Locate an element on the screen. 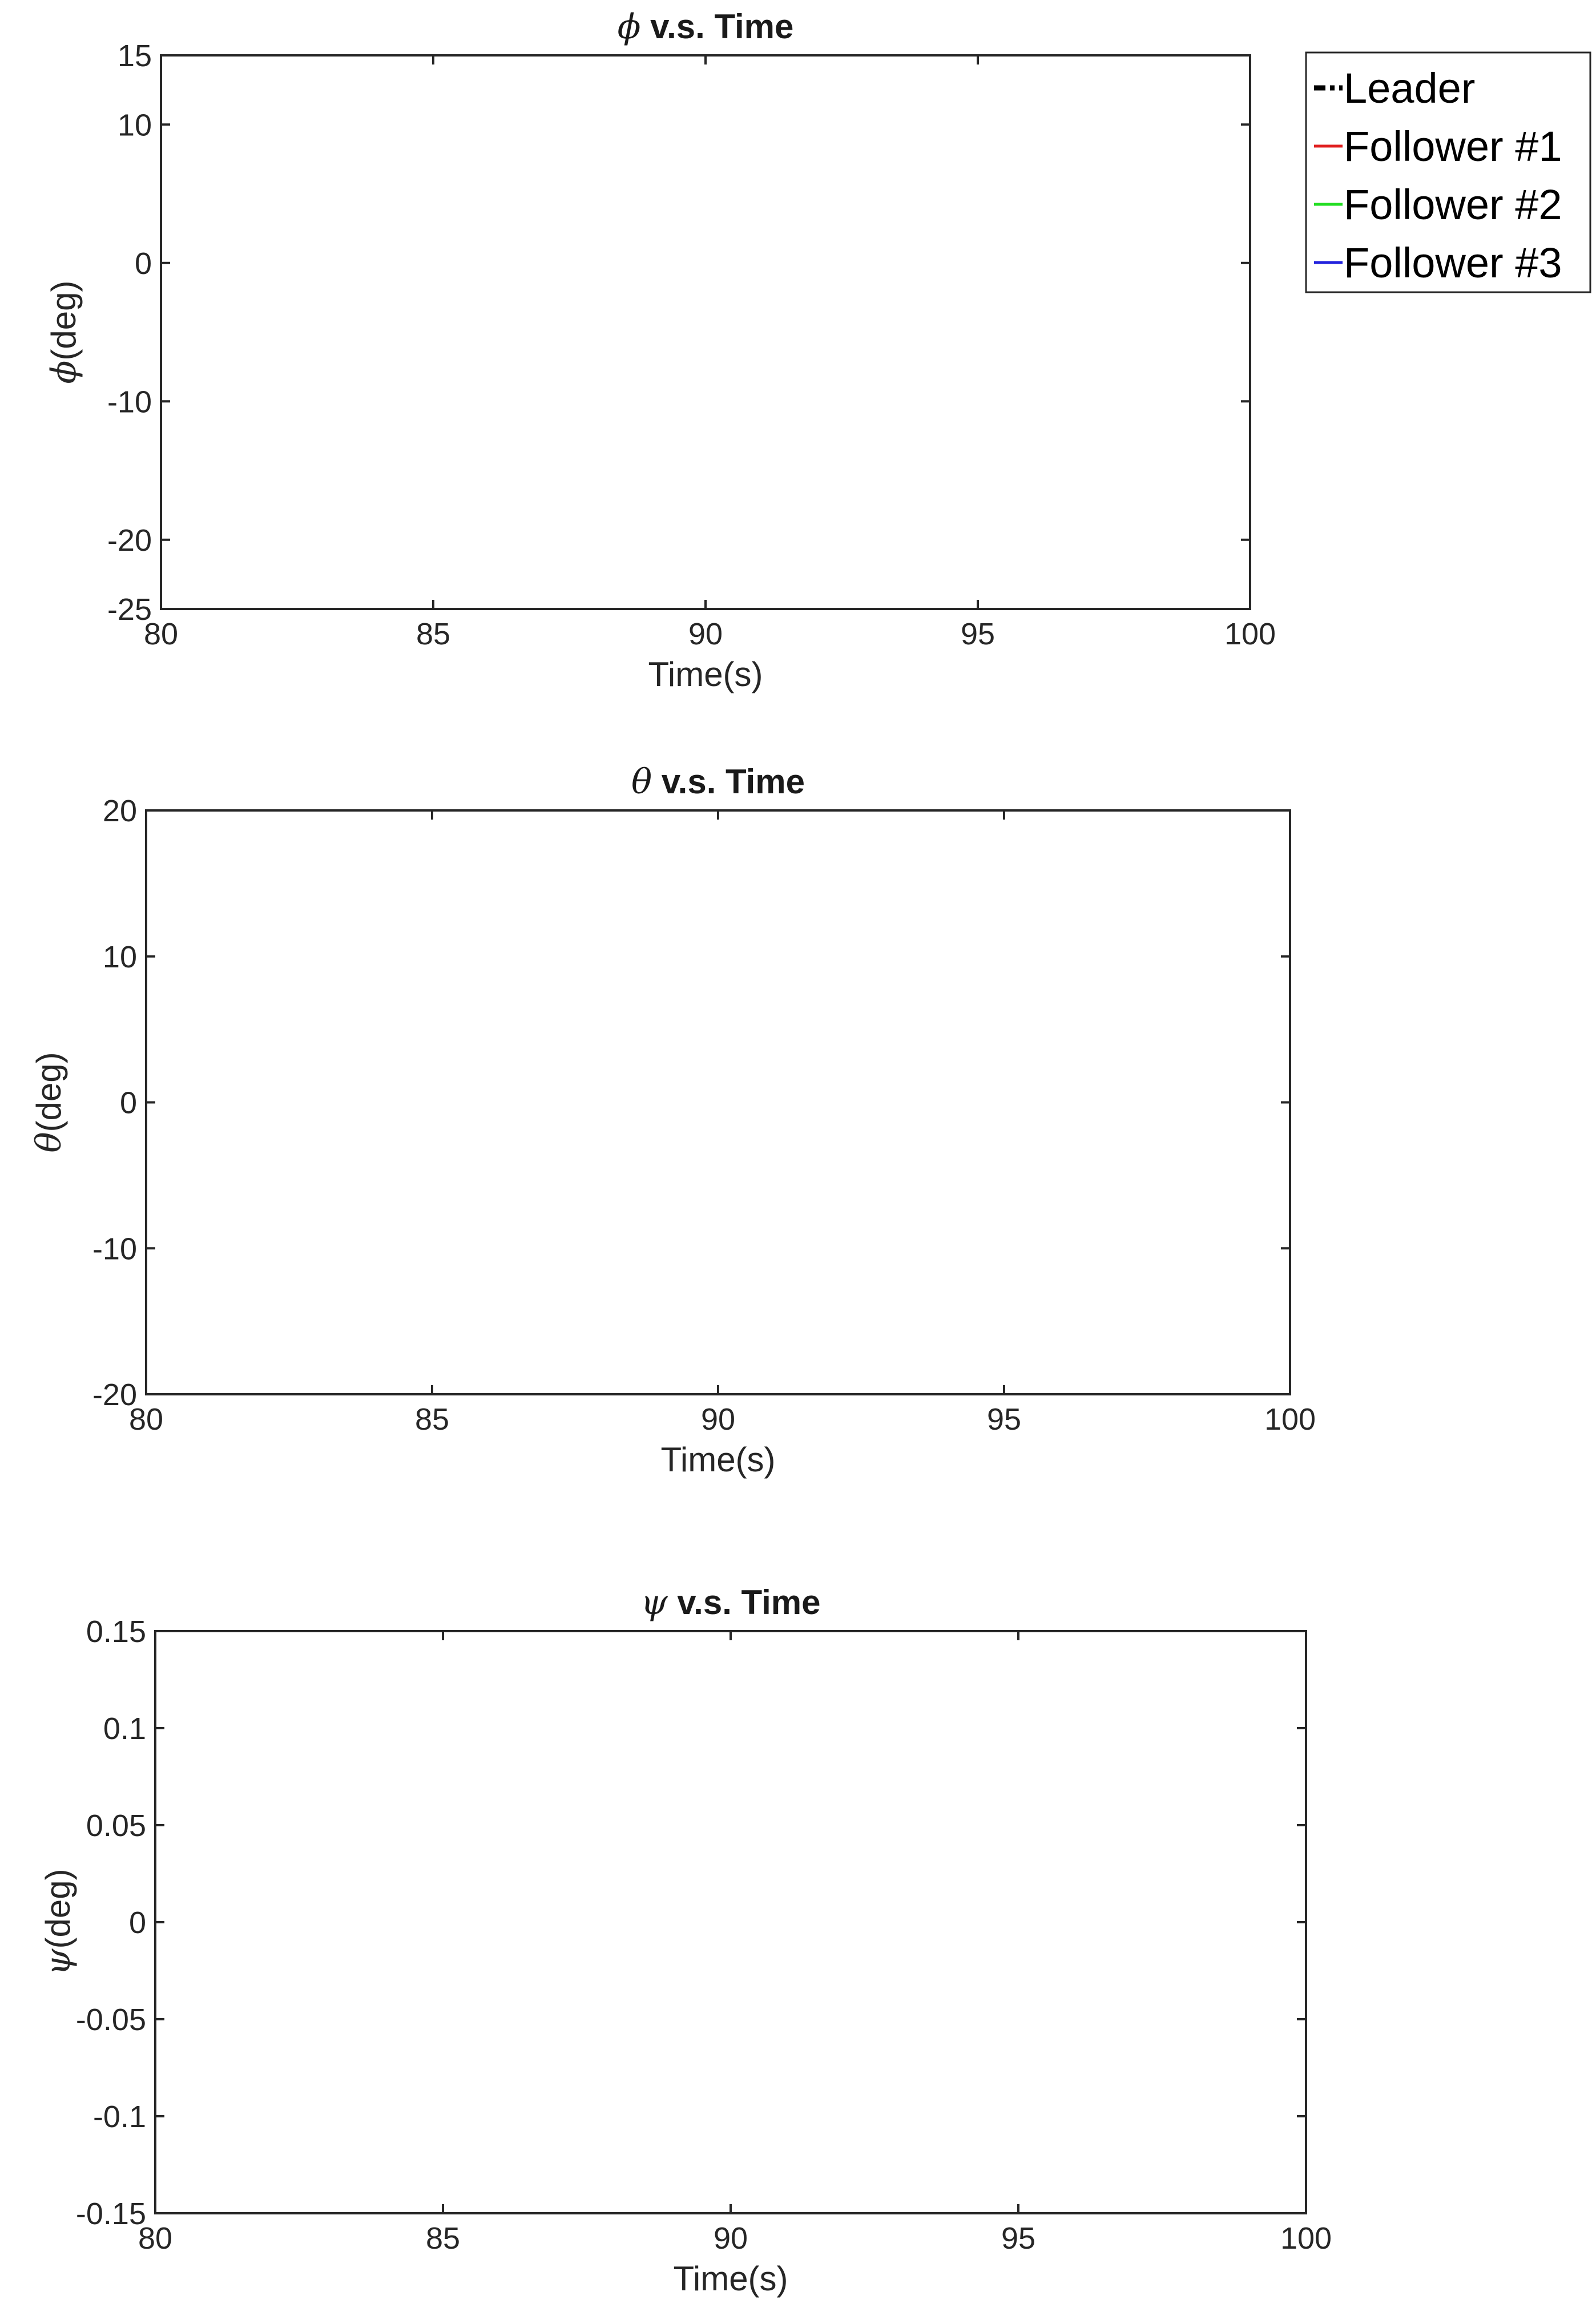 The image size is (1596, 2324). legend-label: Leader is located at coordinates (1409, 88).